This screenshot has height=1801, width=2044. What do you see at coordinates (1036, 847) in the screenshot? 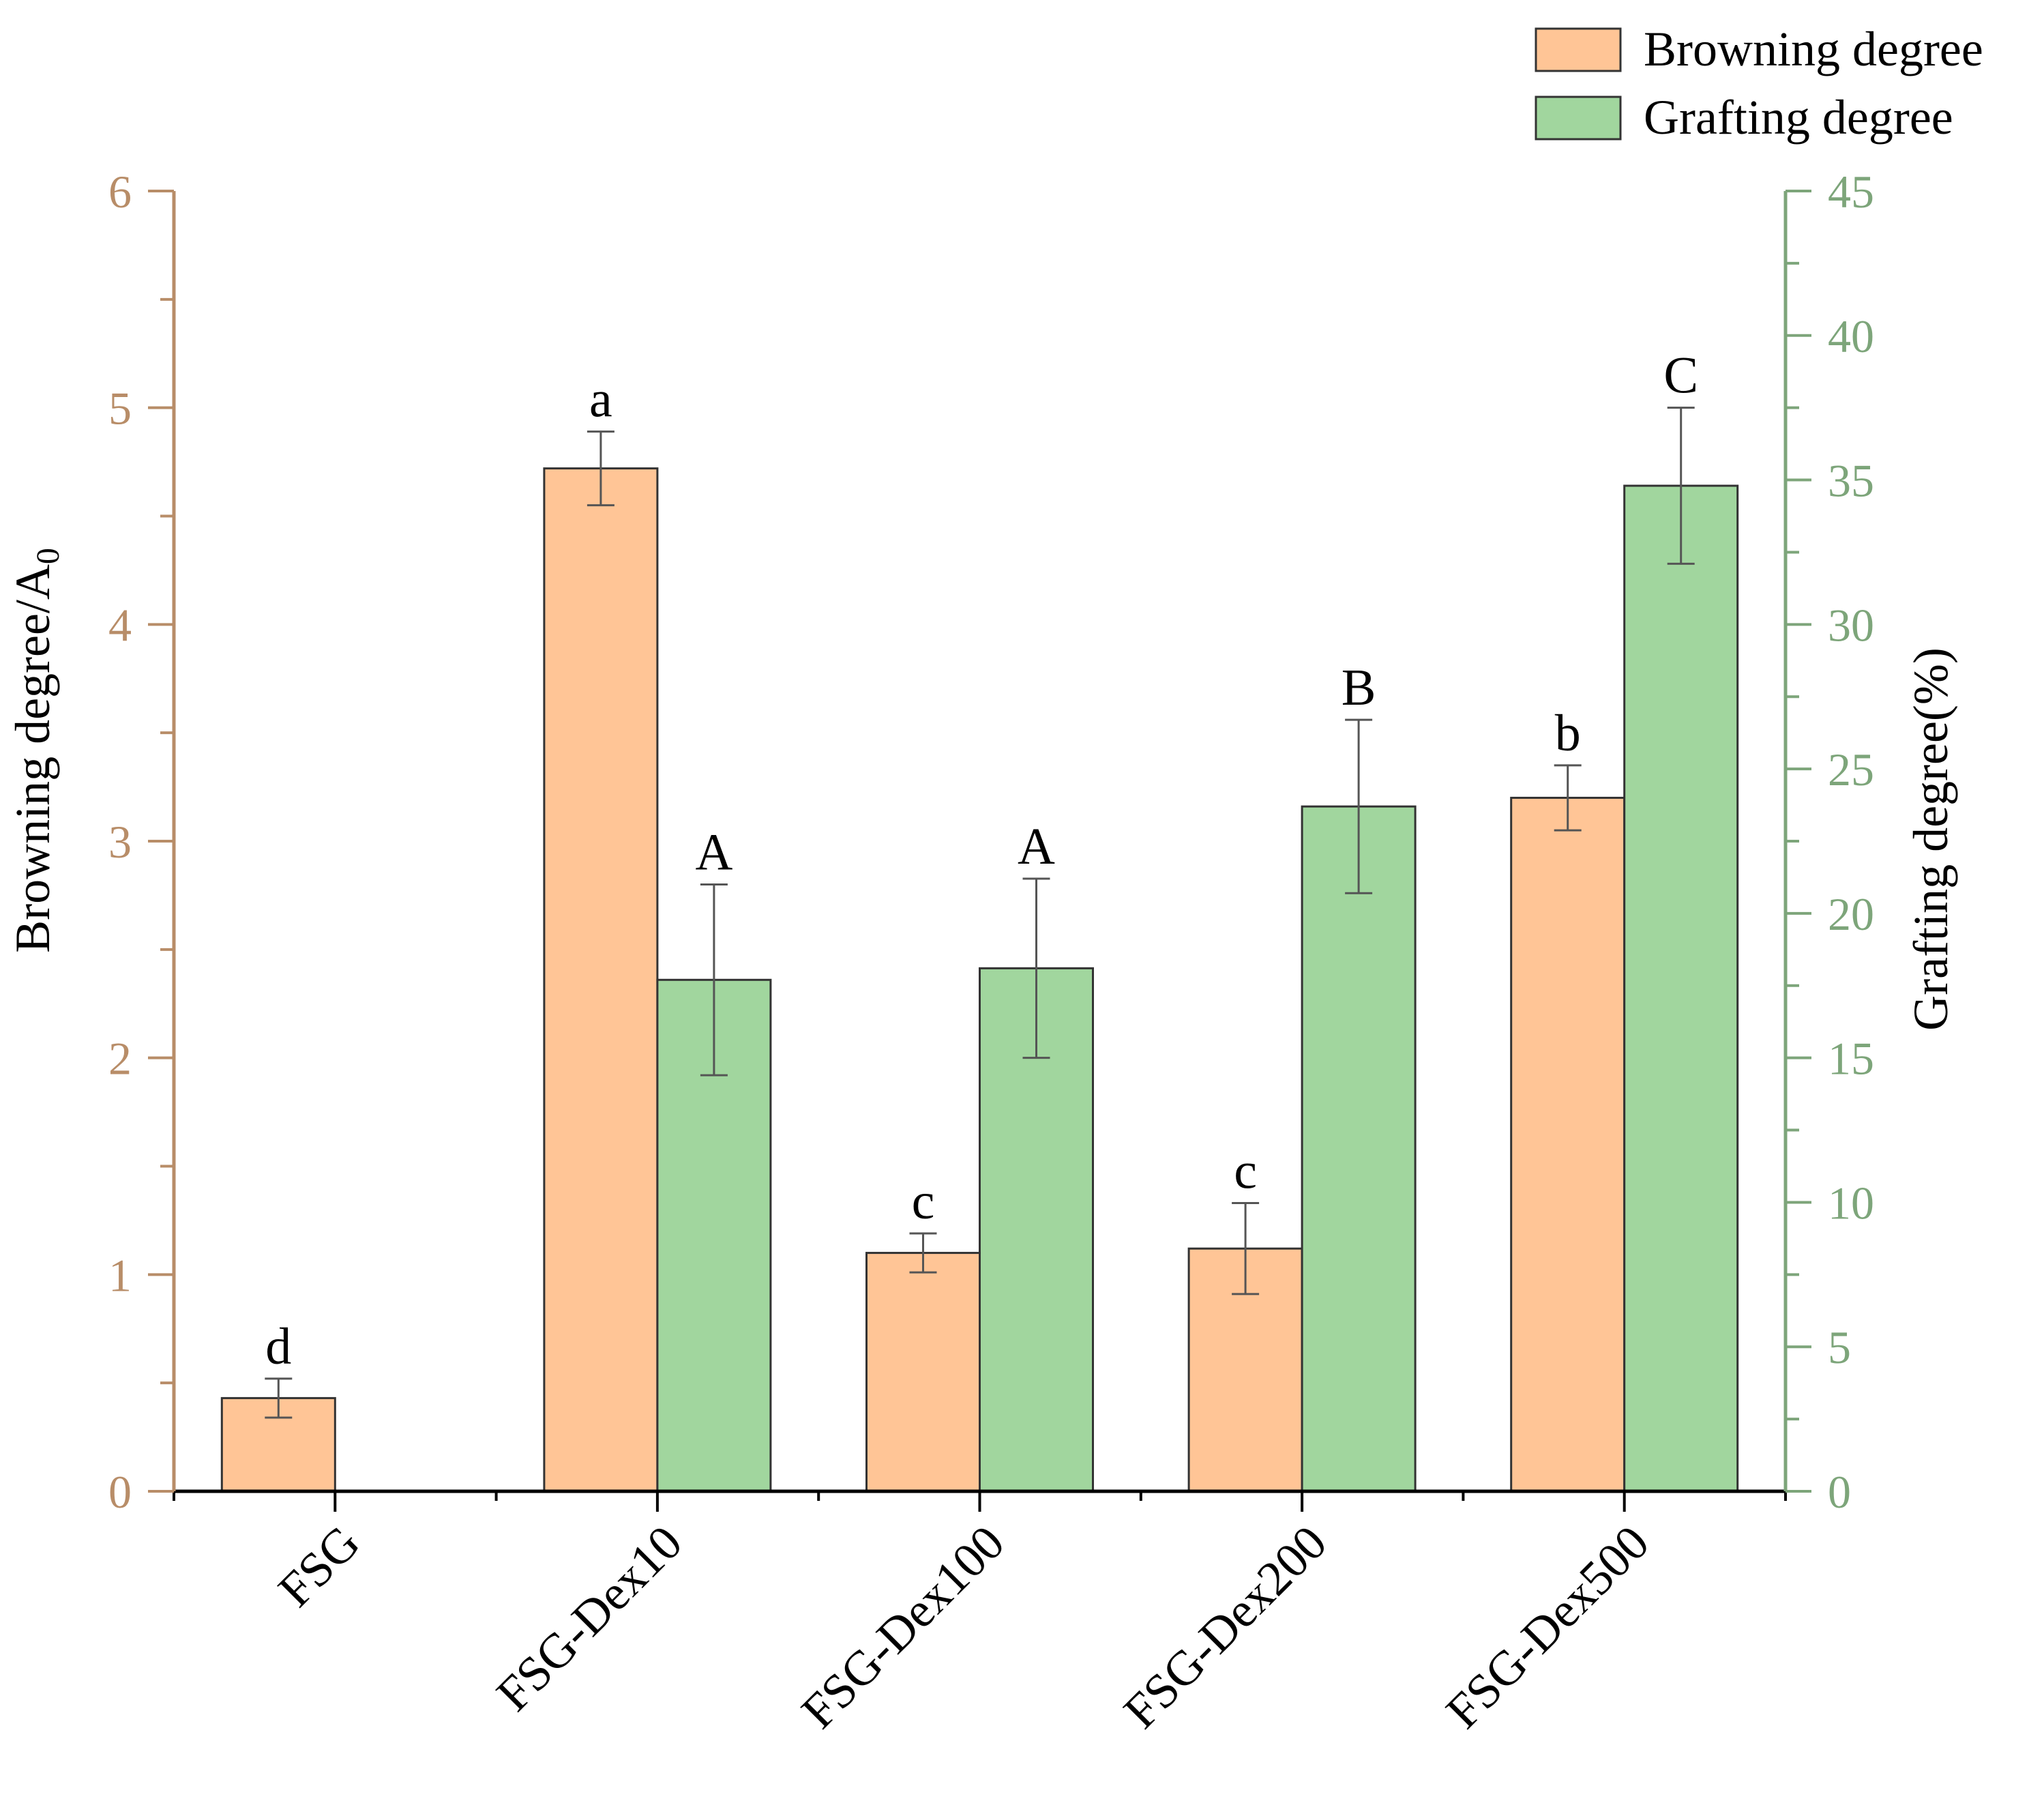
I see `significance-letter-grafting-2: A` at bounding box center [1036, 847].